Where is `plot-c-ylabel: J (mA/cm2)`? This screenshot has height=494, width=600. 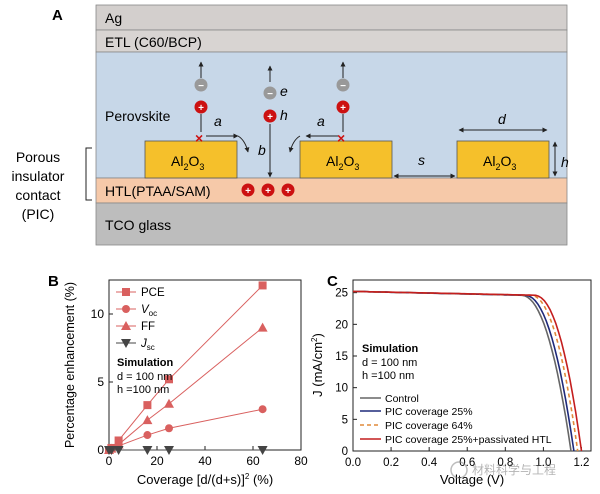
plot-c-ylabel: J (mA/cm2) is located at coordinates (317, 365).